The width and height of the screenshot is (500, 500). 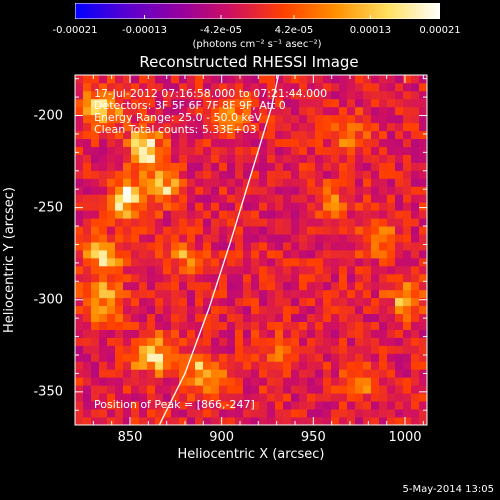 What do you see at coordinates (130, 437) in the screenshot?
I see `x-tick-label: 850` at bounding box center [130, 437].